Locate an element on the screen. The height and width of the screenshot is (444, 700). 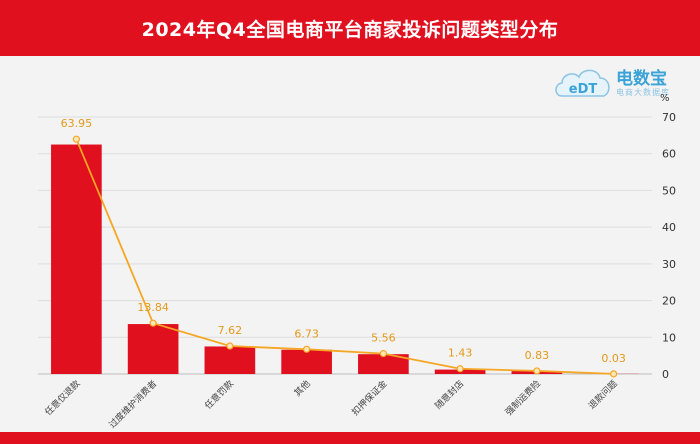
y-tick-label: 40 is located at coordinates (669, 227).